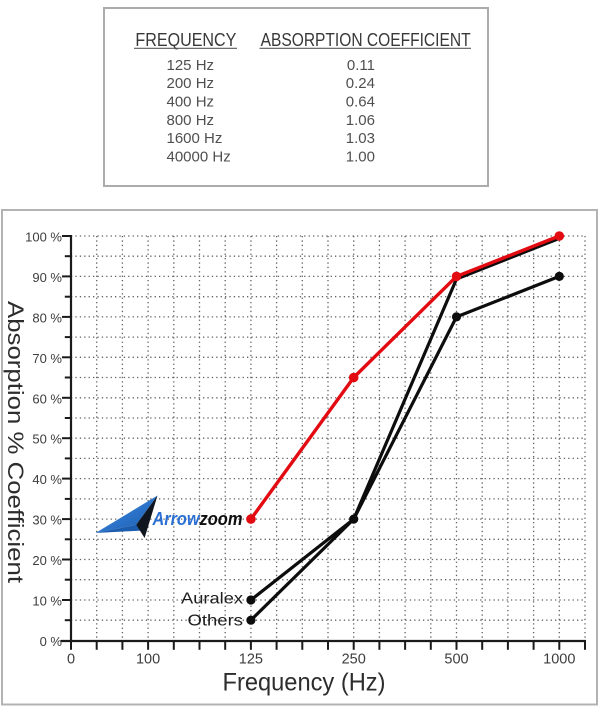  What do you see at coordinates (212, 598) in the screenshot?
I see `svg-text: Auralex` at bounding box center [212, 598].